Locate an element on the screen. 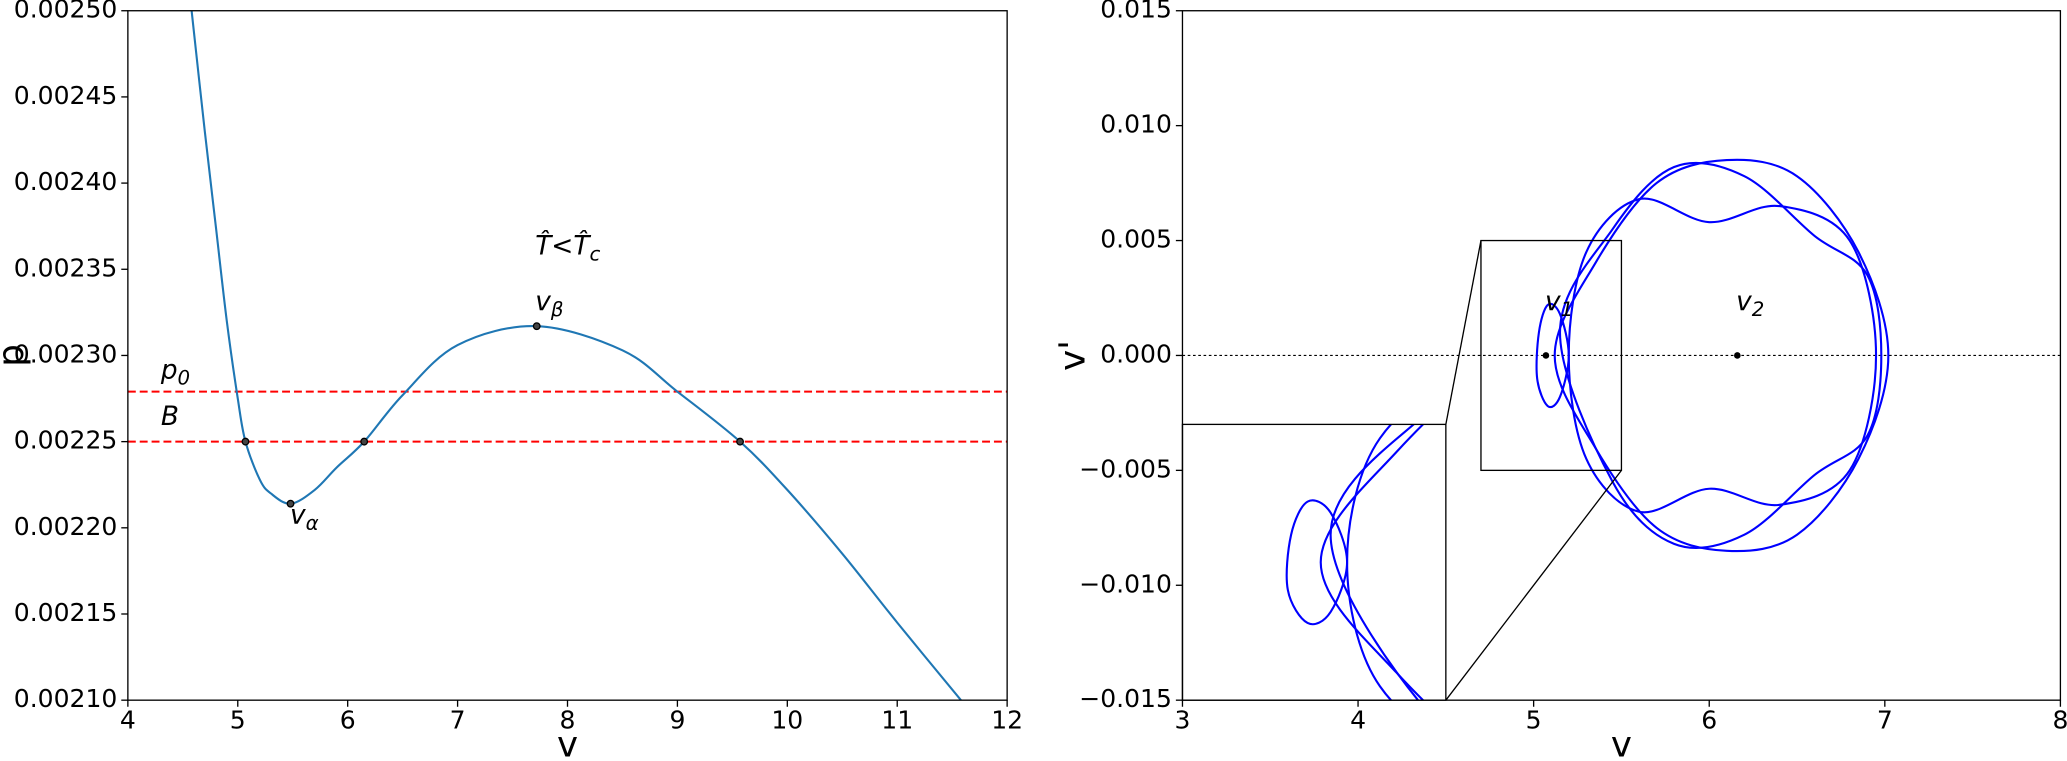  annotation: v2 is located at coordinates (1750, 304).